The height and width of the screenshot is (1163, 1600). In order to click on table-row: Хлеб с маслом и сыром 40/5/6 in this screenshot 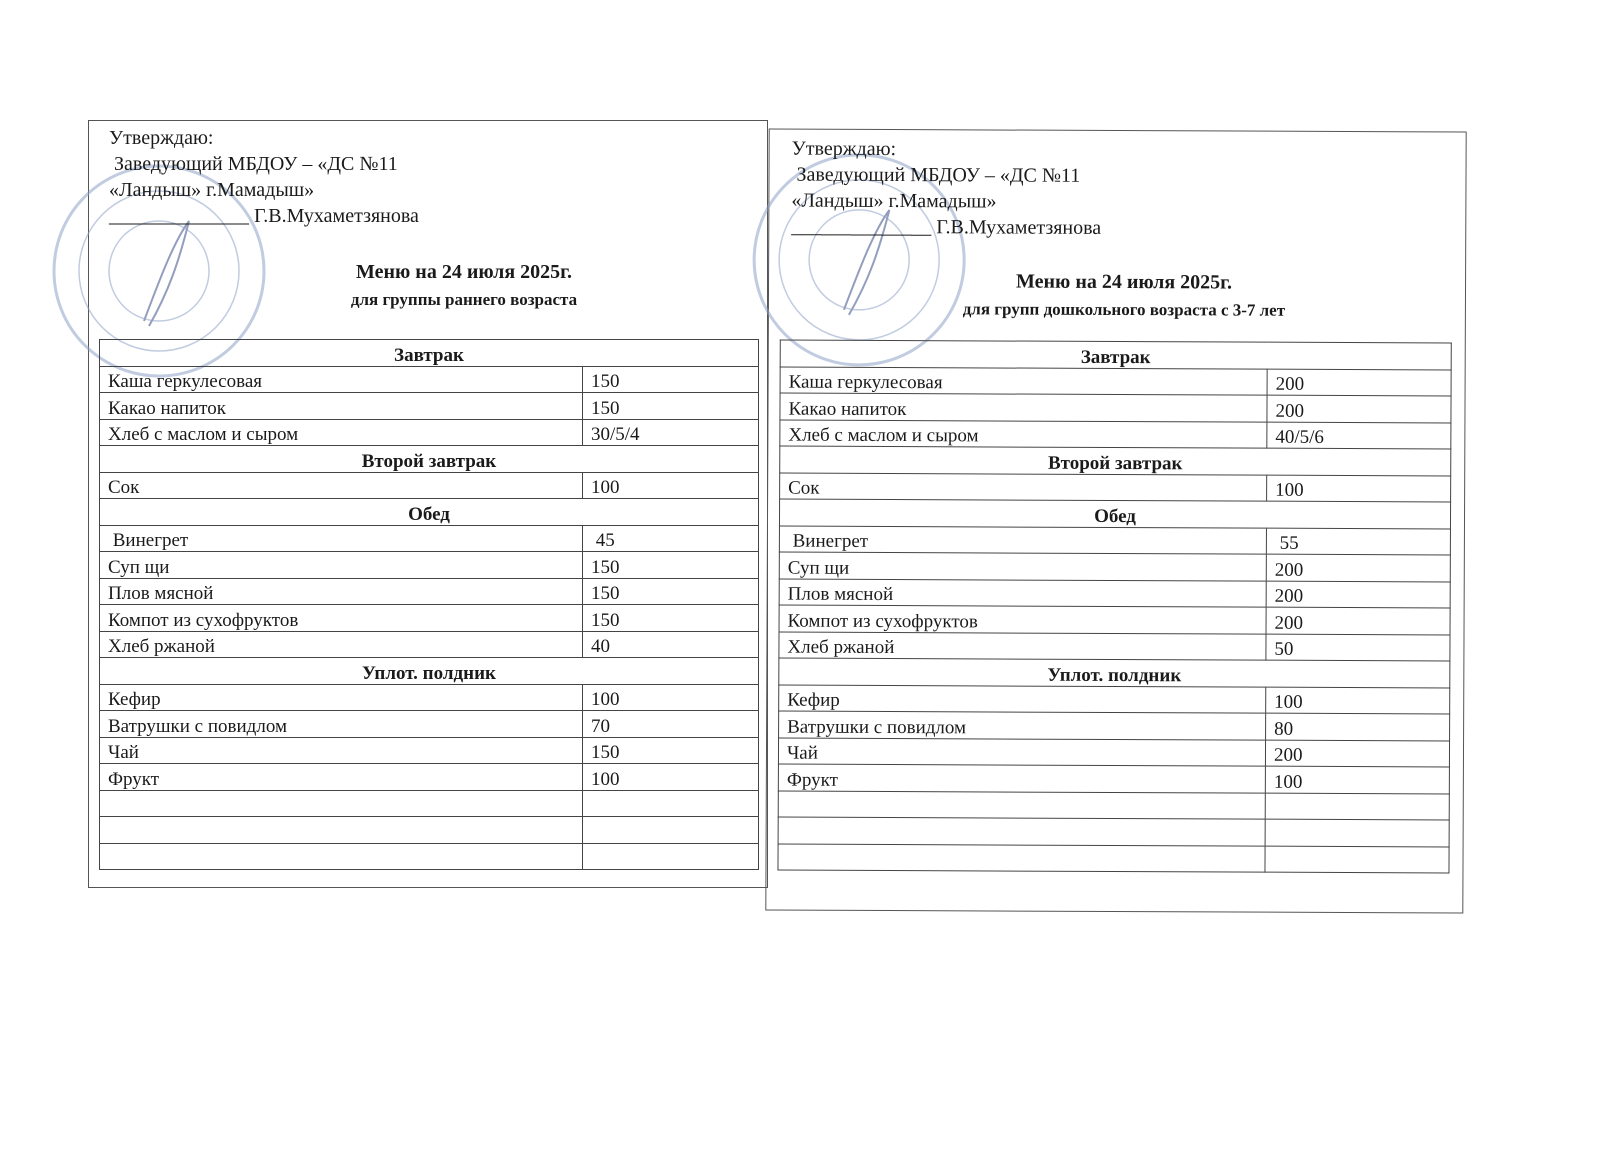, I will do `click(1115, 434)`.